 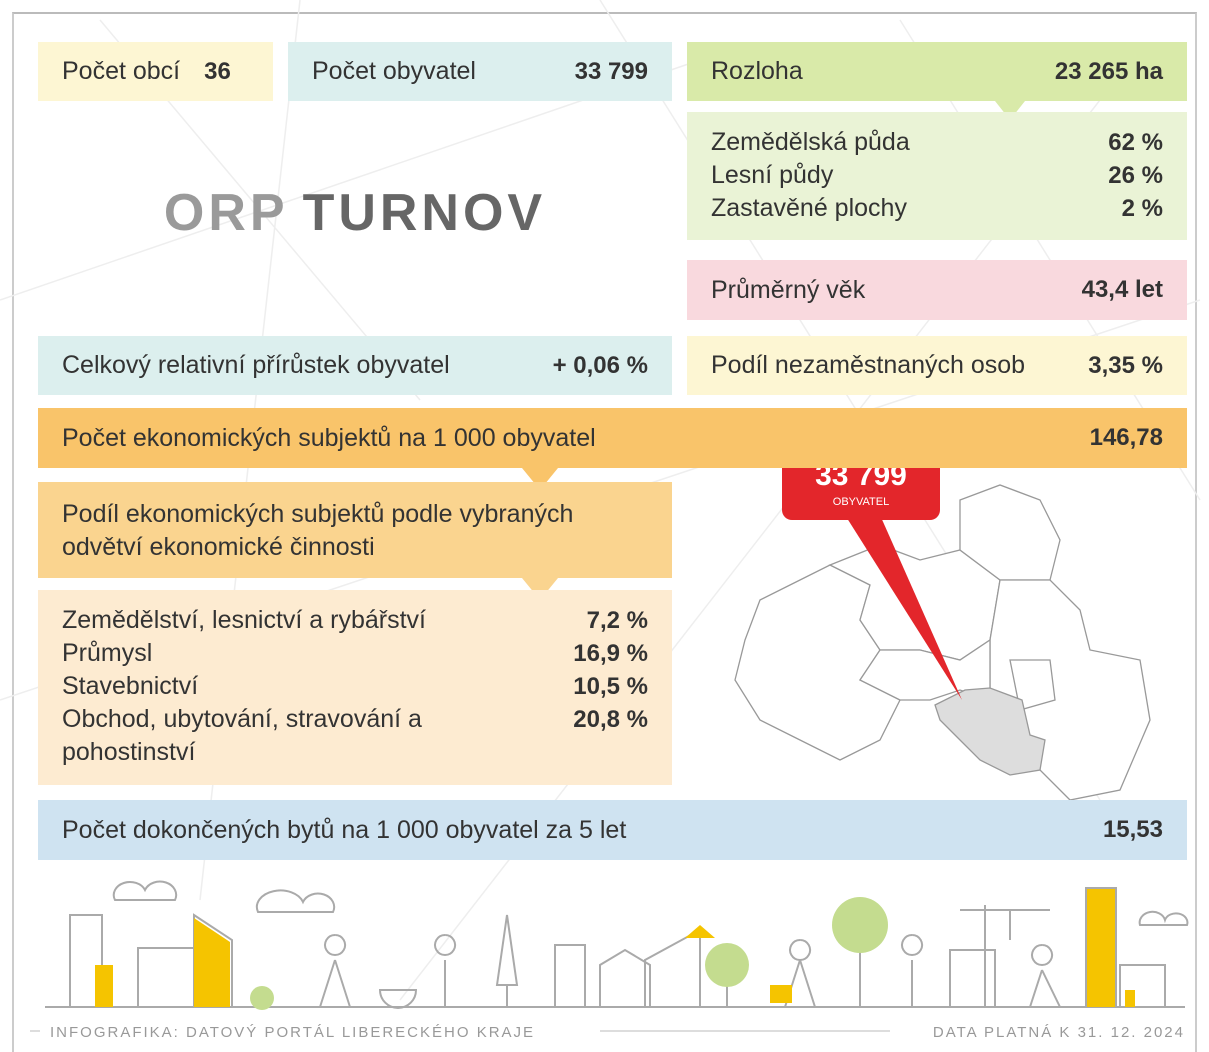 I want to click on skyline, so click(x=617, y=944).